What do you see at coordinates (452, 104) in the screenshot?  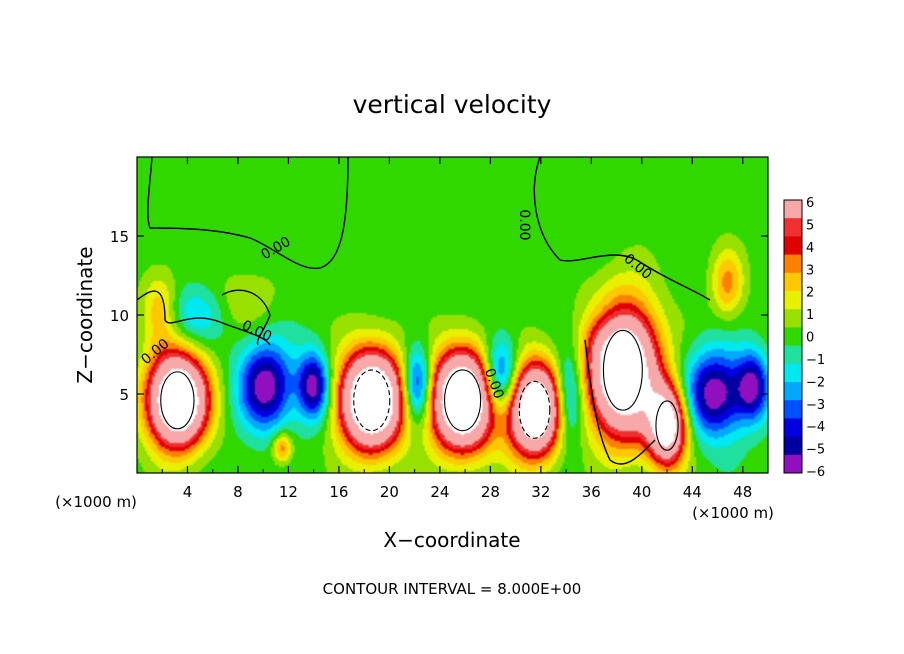 I see `chart-title: vertical velocity` at bounding box center [452, 104].